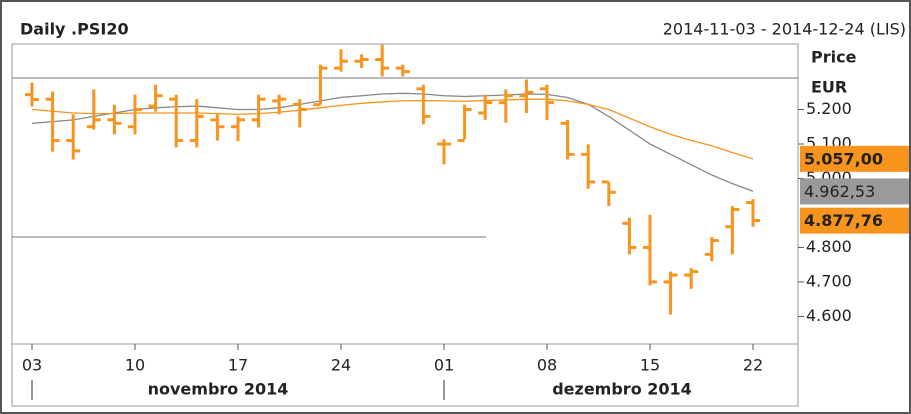 The width and height of the screenshot is (911, 414). What do you see at coordinates (834, 57) in the screenshot?
I see `y-axis-label: Price` at bounding box center [834, 57].